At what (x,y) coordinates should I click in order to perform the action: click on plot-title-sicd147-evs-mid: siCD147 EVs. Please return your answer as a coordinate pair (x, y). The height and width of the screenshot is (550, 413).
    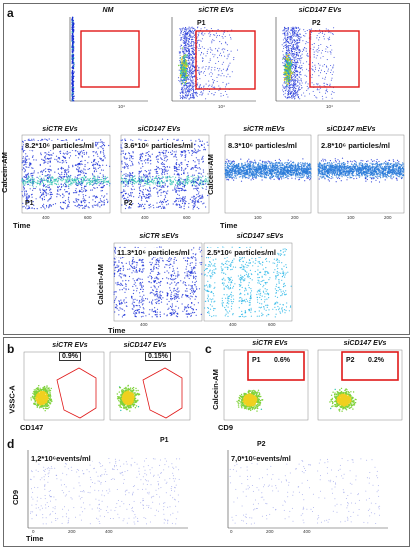
    Looking at the image, I should click on (159, 129).